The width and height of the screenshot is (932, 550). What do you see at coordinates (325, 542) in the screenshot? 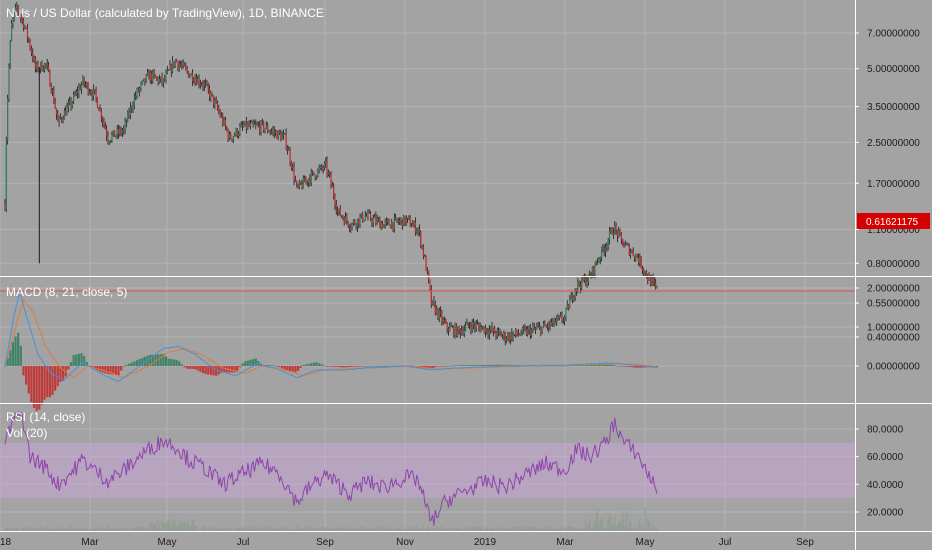
I see `x-tick-label: Sep` at bounding box center [325, 542].